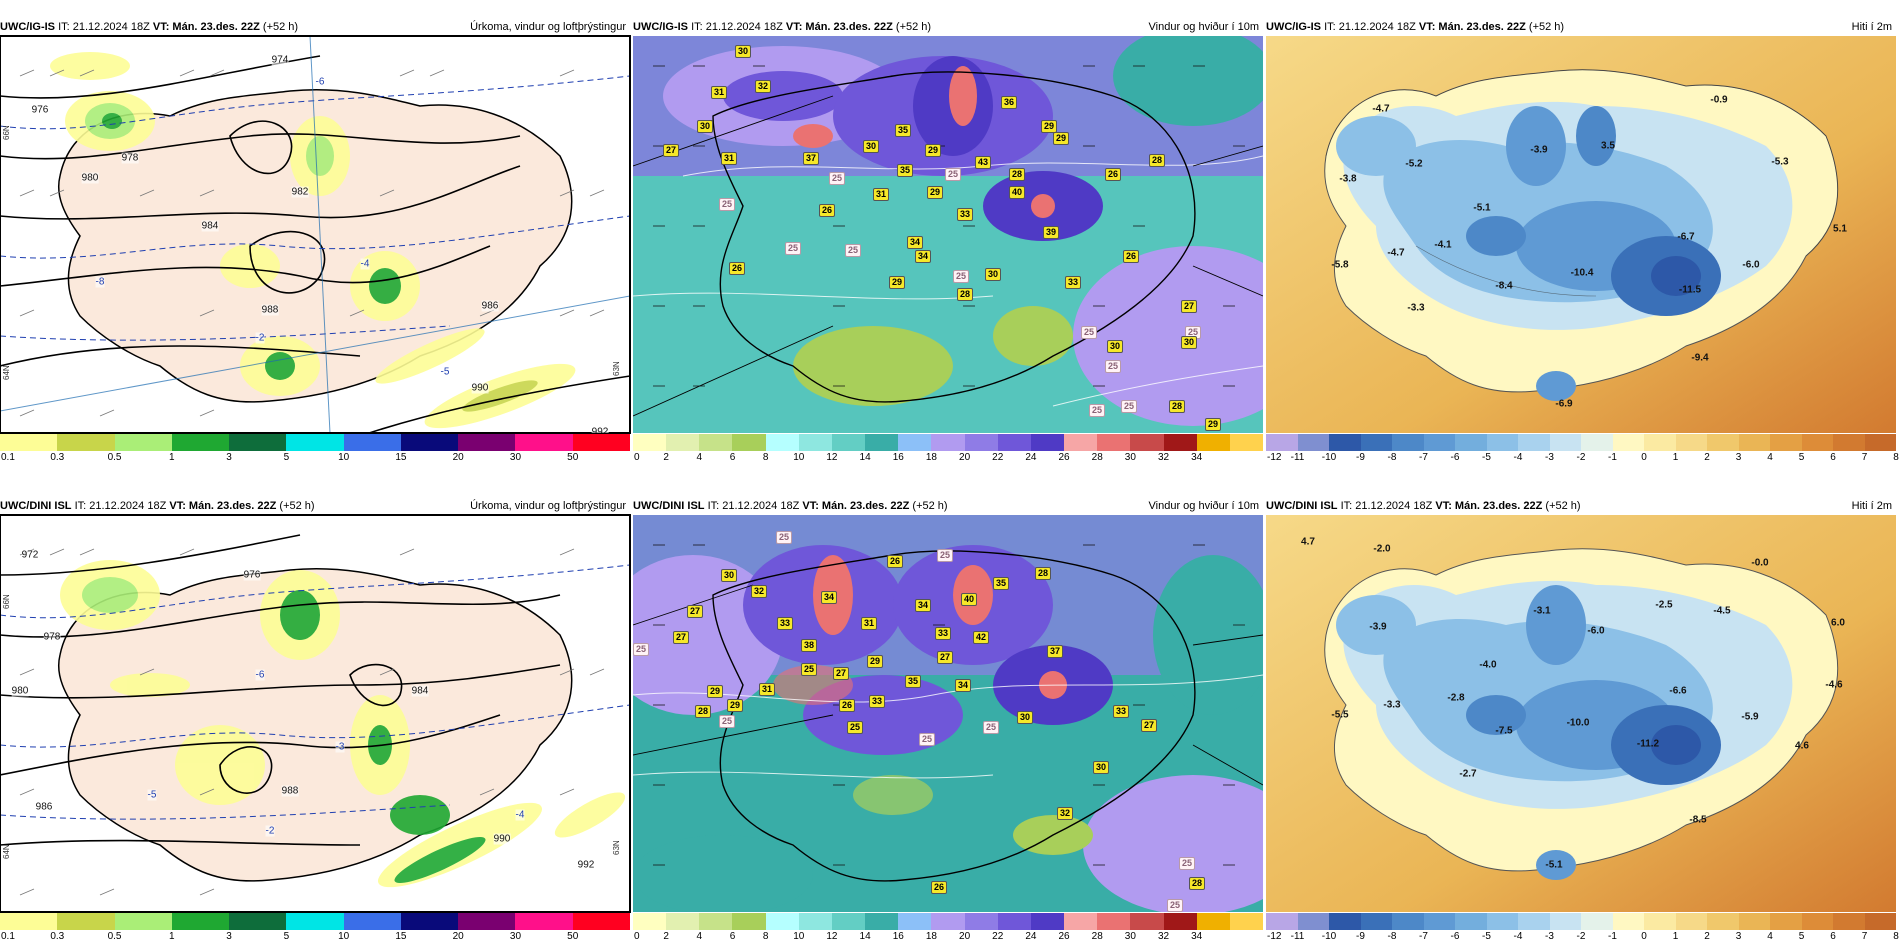 The height and width of the screenshot is (950, 1900). What do you see at coordinates (1423, 457) in the screenshot?
I see `colorbar-tick-label: -7` at bounding box center [1423, 457].